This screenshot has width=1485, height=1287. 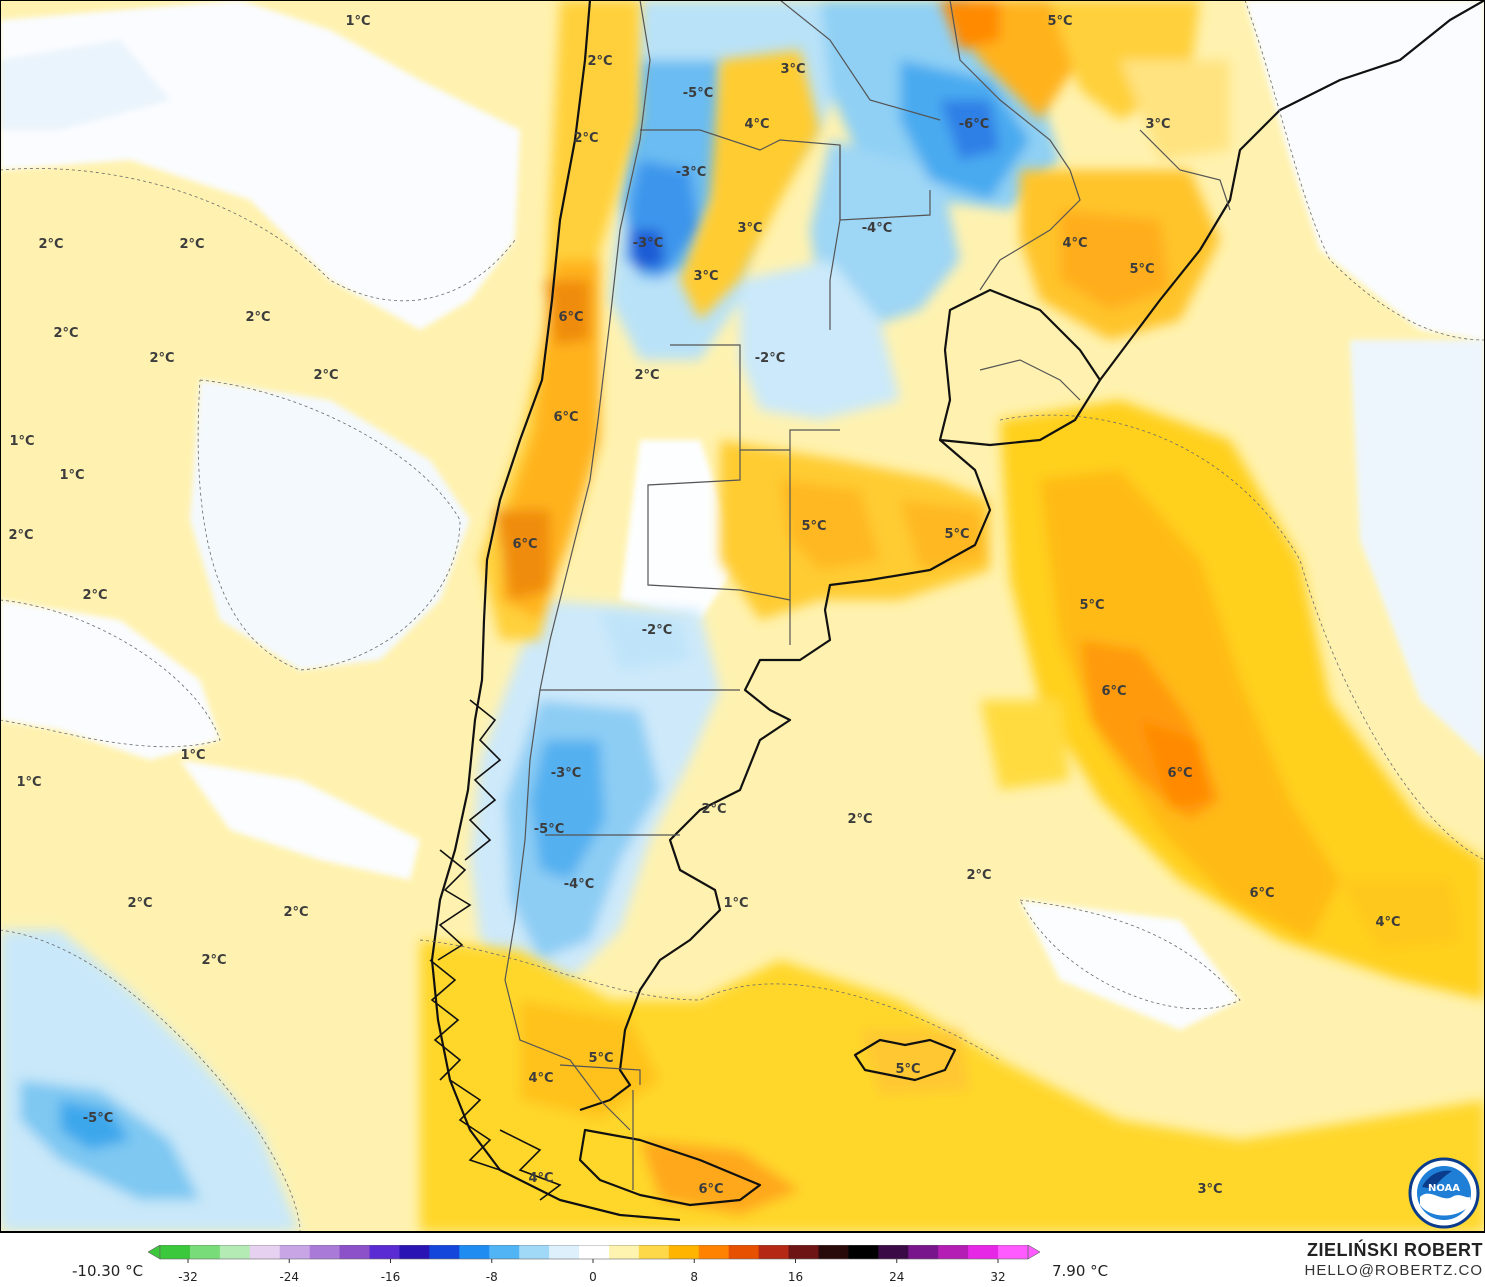 What do you see at coordinates (108, 1271) in the screenshot?
I see `scale-min-label: -10.30 °C` at bounding box center [108, 1271].